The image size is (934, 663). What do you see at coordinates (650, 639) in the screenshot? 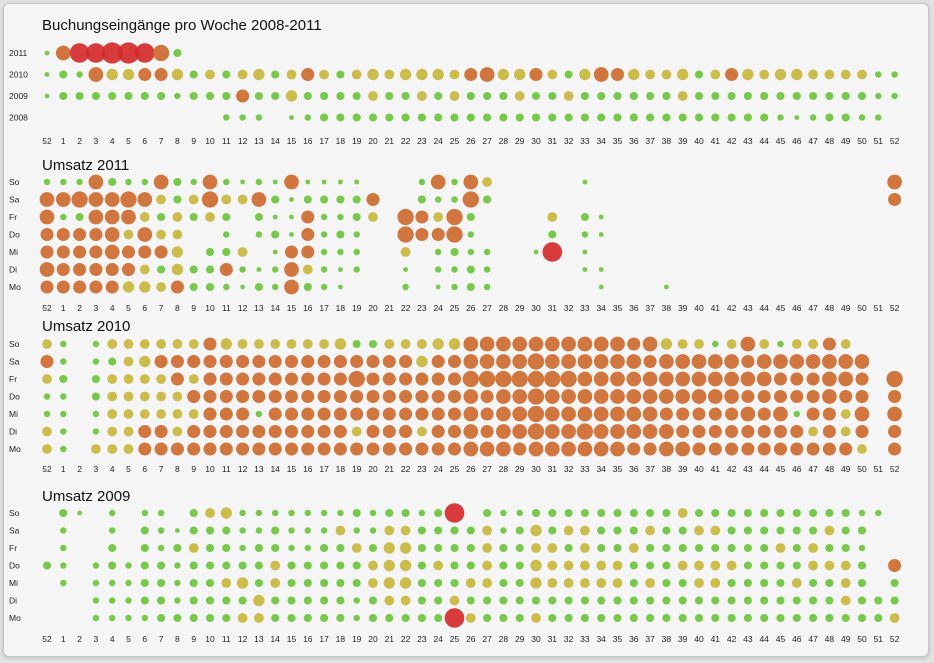
I see `week-tick-label: 37` at bounding box center [650, 639].